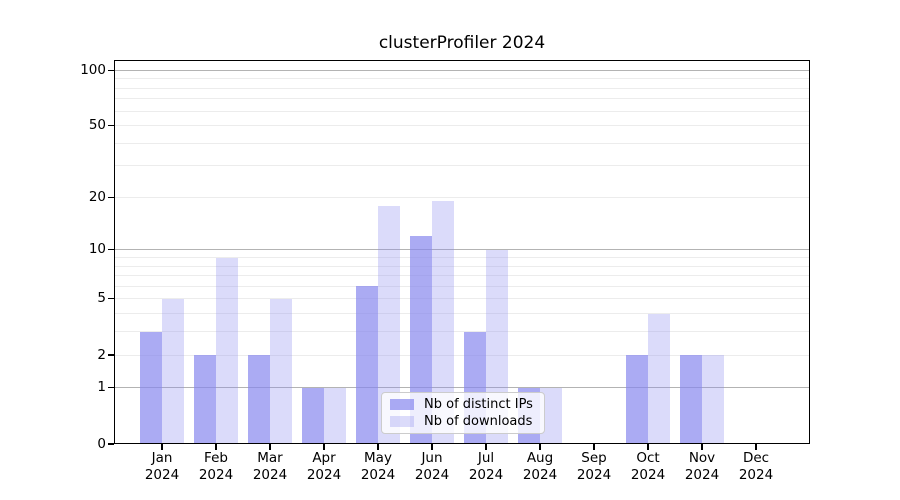 The height and width of the screenshot is (500, 900). I want to click on x-axis-tick-label-may: May 2024, so click(378, 466).